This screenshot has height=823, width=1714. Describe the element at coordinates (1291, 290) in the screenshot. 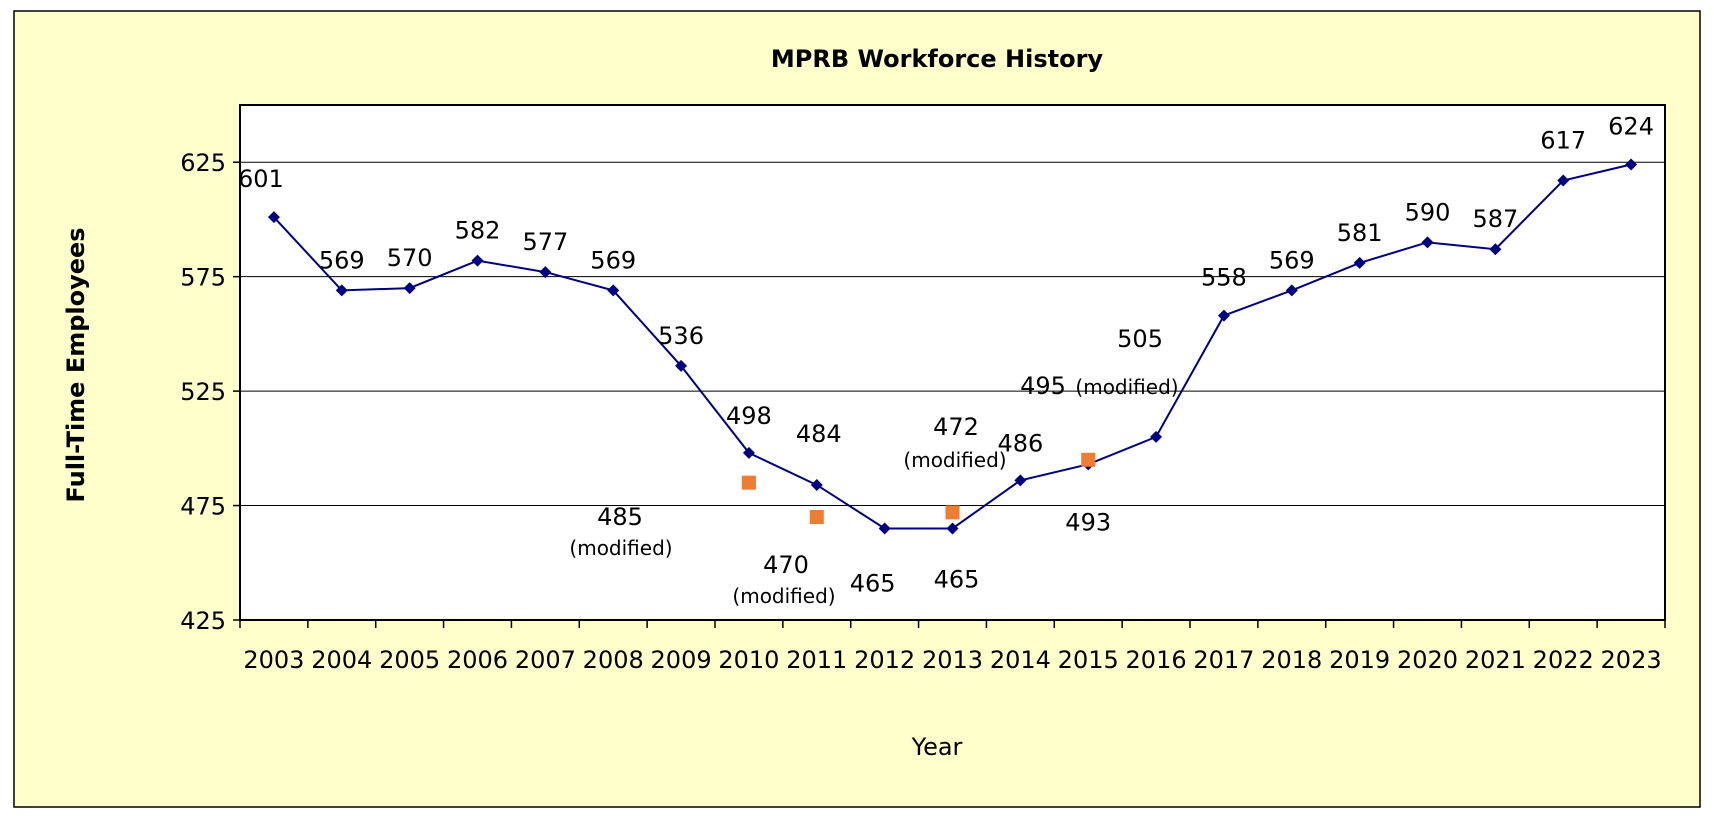

I see `marker-diamond-2018` at that location.